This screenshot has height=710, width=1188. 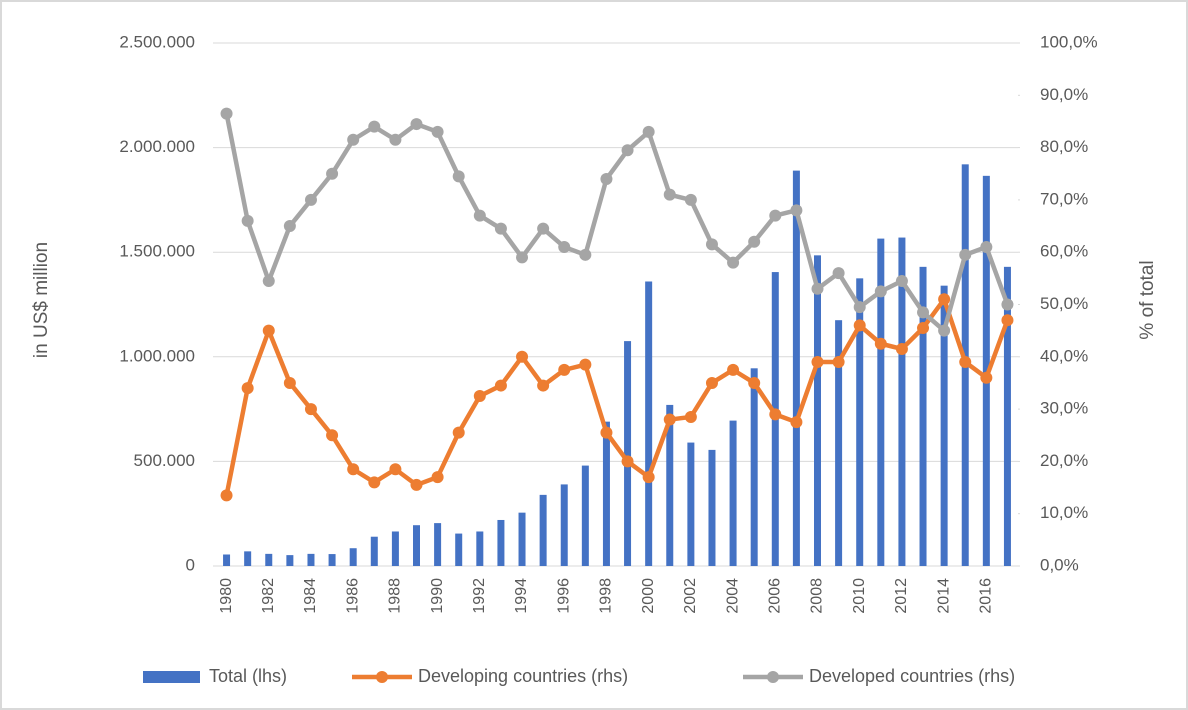 What do you see at coordinates (1064, 198) in the screenshot?
I see `y2-tick-label: 70,0%` at bounding box center [1064, 198].